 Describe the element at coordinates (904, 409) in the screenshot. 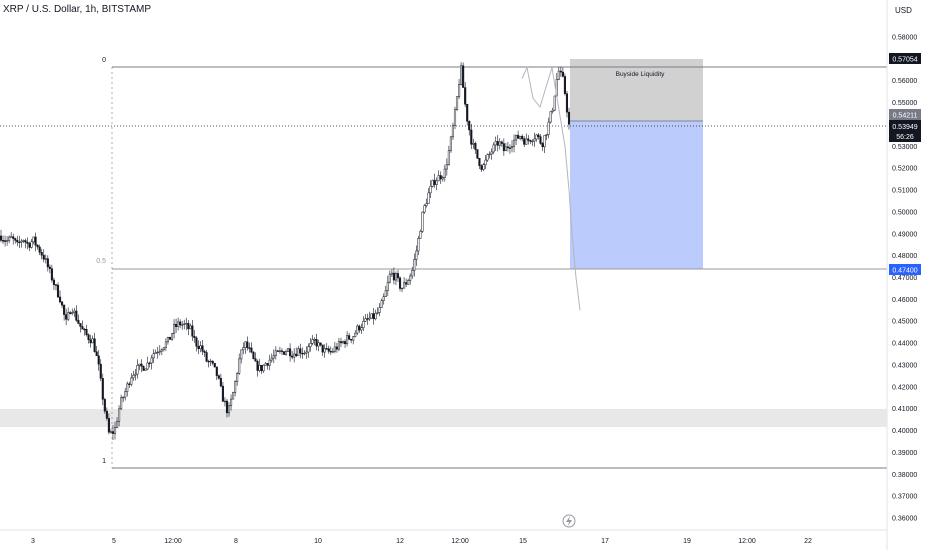

I see `price-tick-label: 0.41000` at that location.